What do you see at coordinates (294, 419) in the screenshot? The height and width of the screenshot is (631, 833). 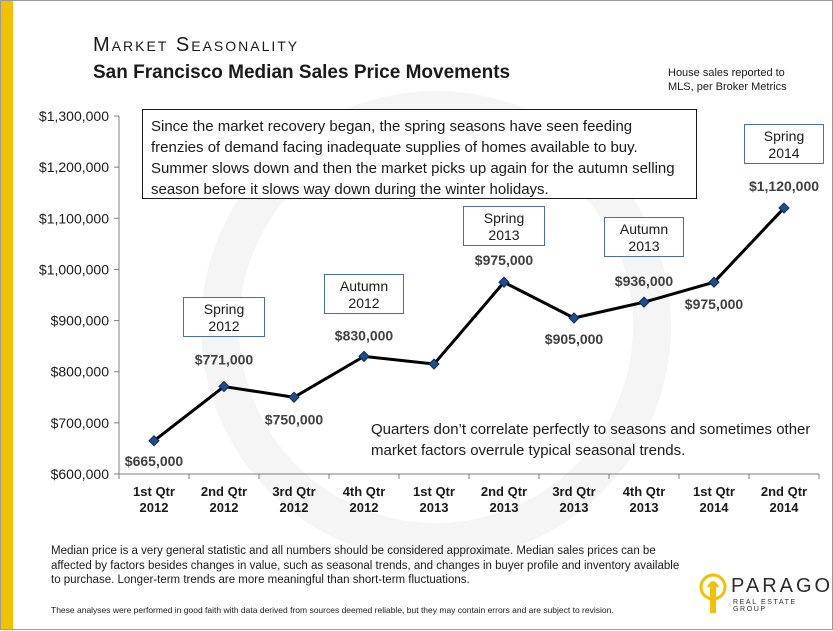 I see `data-label: $750,000` at bounding box center [294, 419].